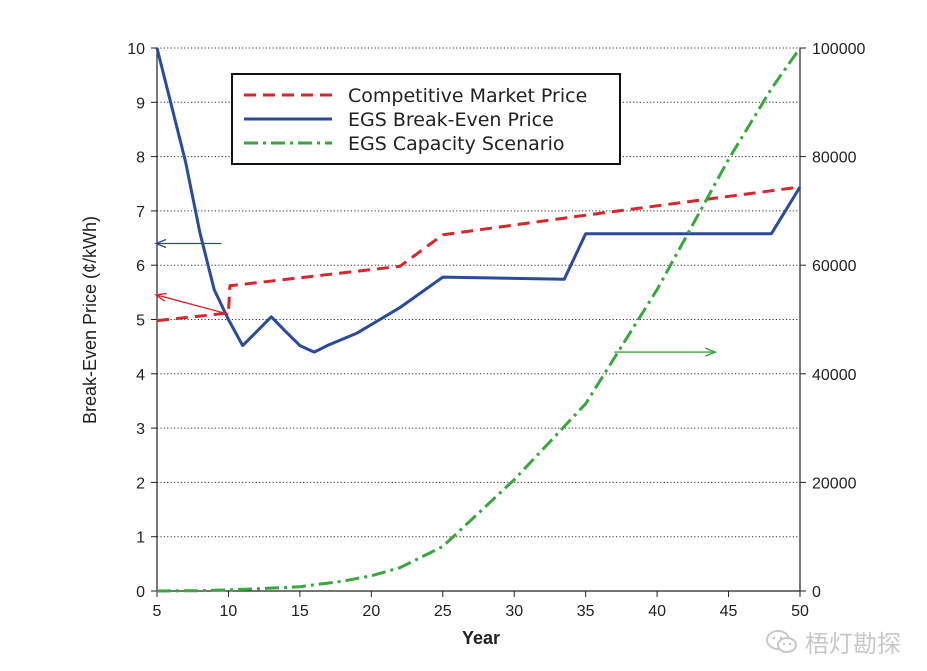  What do you see at coordinates (800, 611) in the screenshot?
I see `x-tick-label: 50` at bounding box center [800, 611].